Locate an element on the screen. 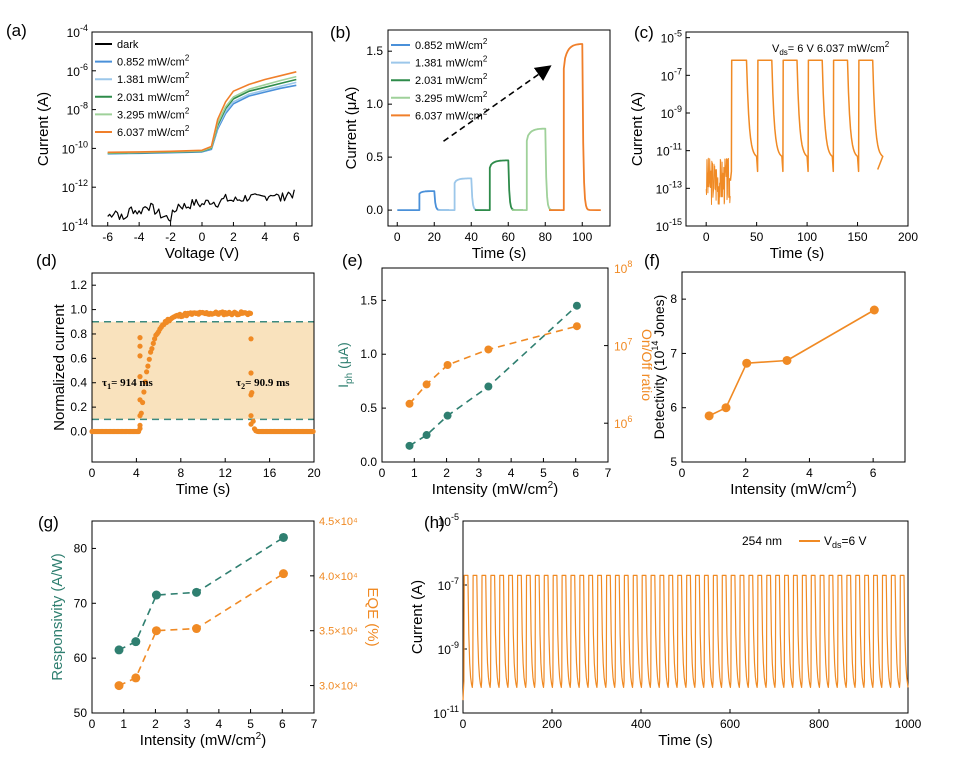 This screenshot has height=769, width=962. panel-label: (c) is located at coordinates (644, 32).